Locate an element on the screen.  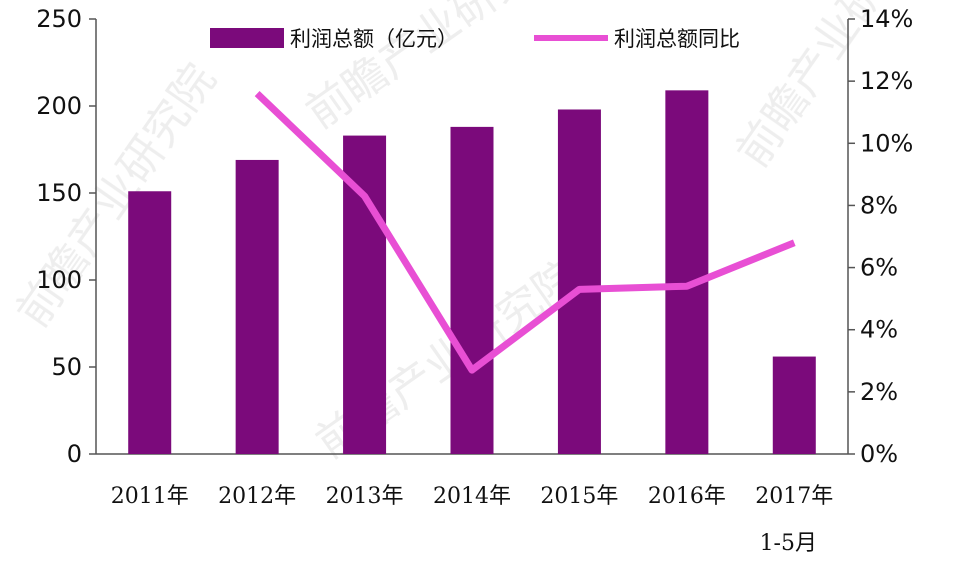
legend-label: 利润总额（亿元） is located at coordinates (374, 39).